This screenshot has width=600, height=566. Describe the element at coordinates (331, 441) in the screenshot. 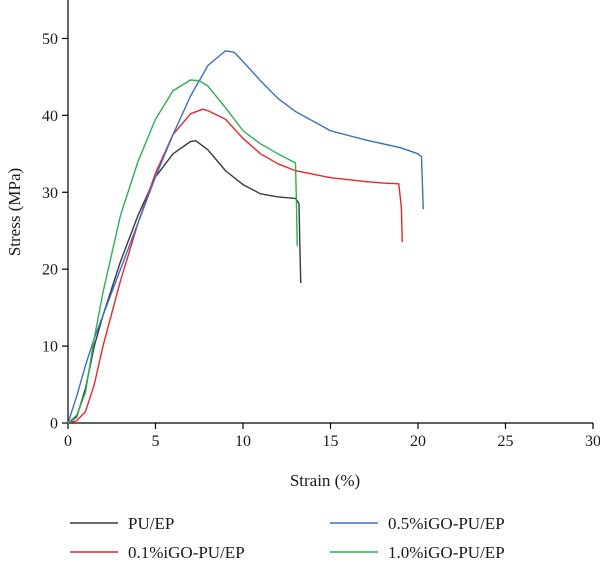

I see `x-tick-label: 15` at that location.